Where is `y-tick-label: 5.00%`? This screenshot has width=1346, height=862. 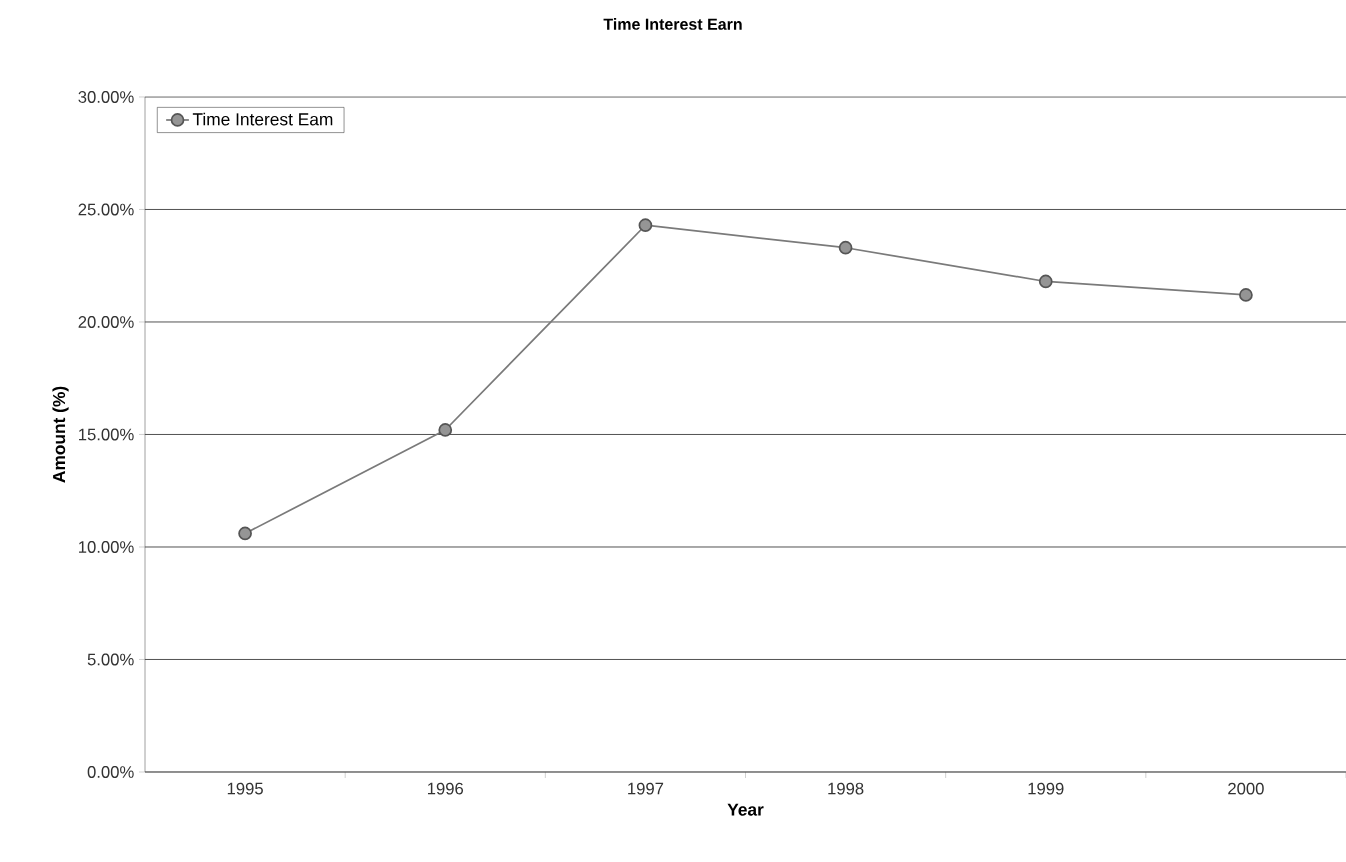 y-tick-label: 5.00% is located at coordinates (110, 659).